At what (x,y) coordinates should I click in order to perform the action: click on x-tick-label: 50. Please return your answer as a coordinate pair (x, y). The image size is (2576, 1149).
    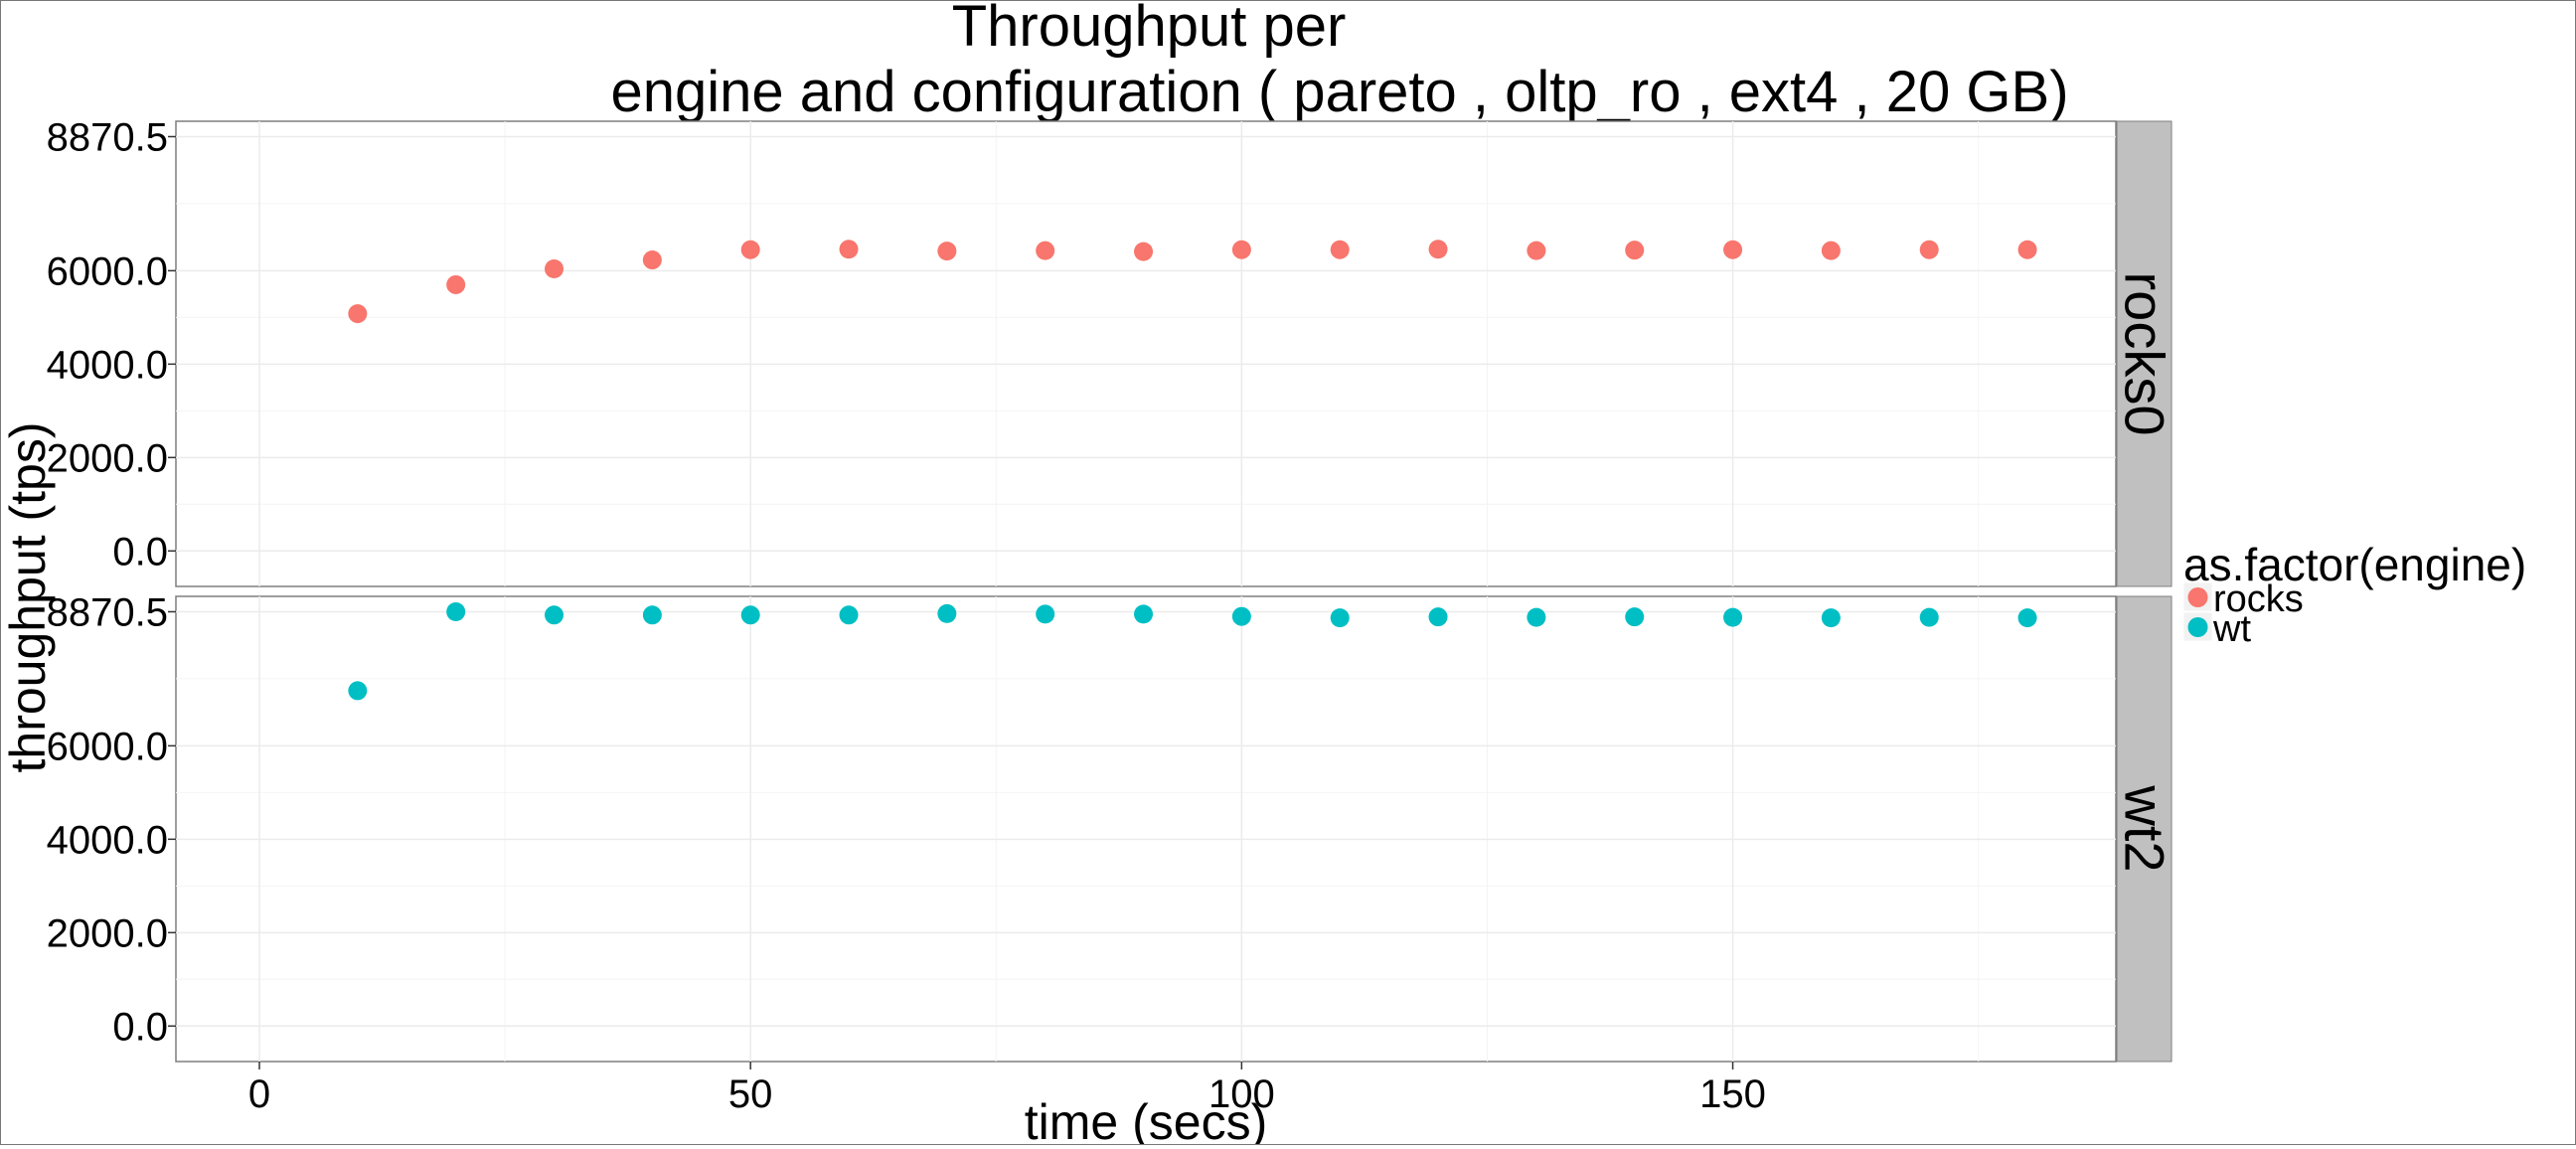
    Looking at the image, I should click on (750, 1094).